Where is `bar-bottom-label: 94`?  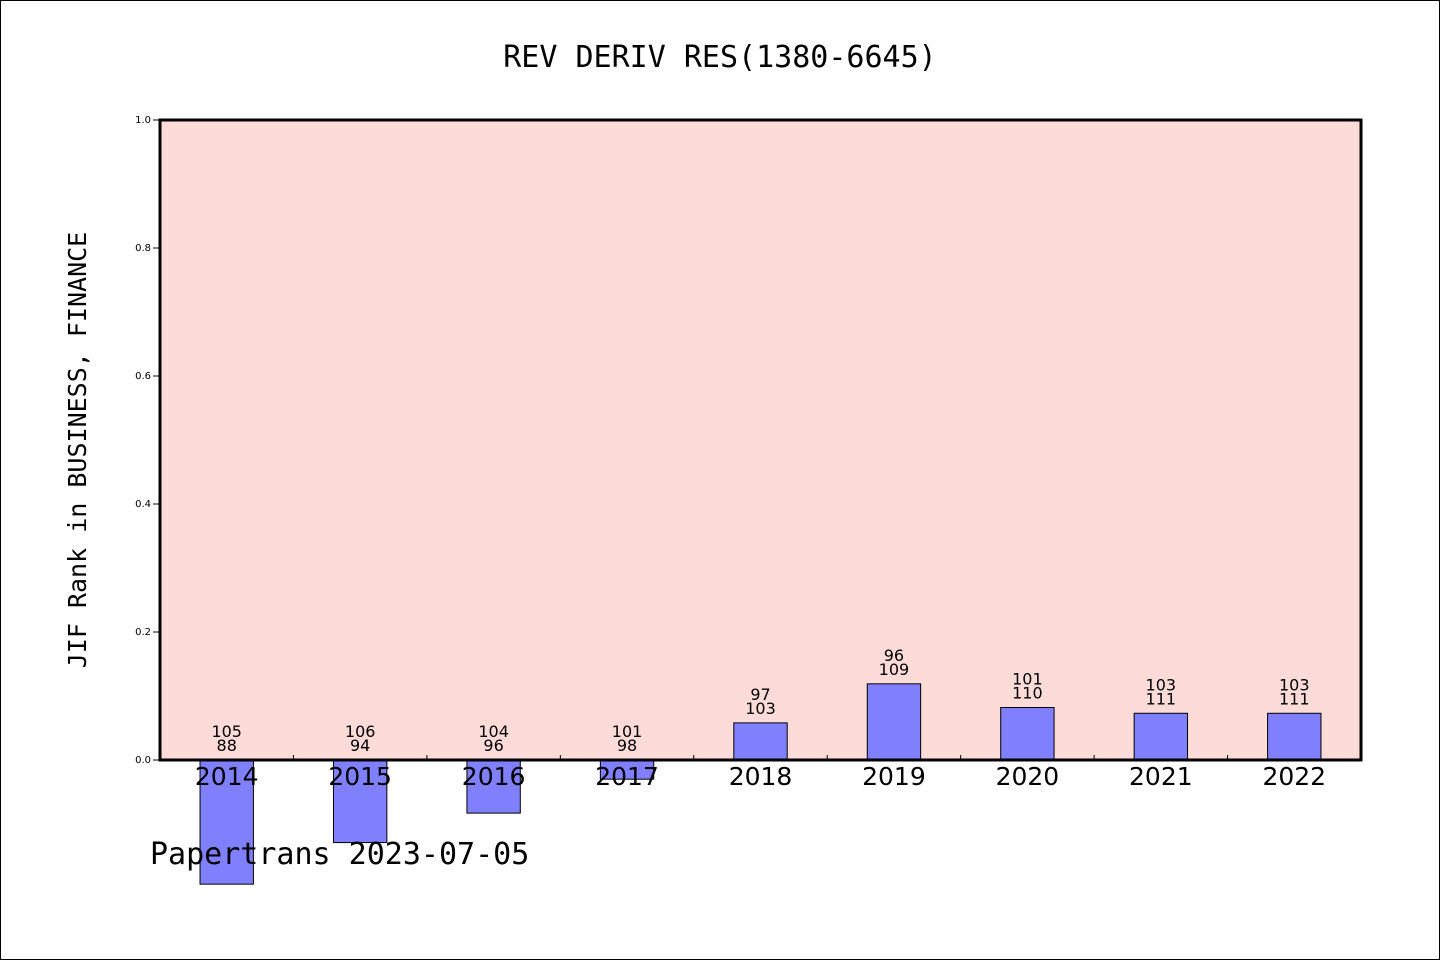 bar-bottom-label: 94 is located at coordinates (360, 745).